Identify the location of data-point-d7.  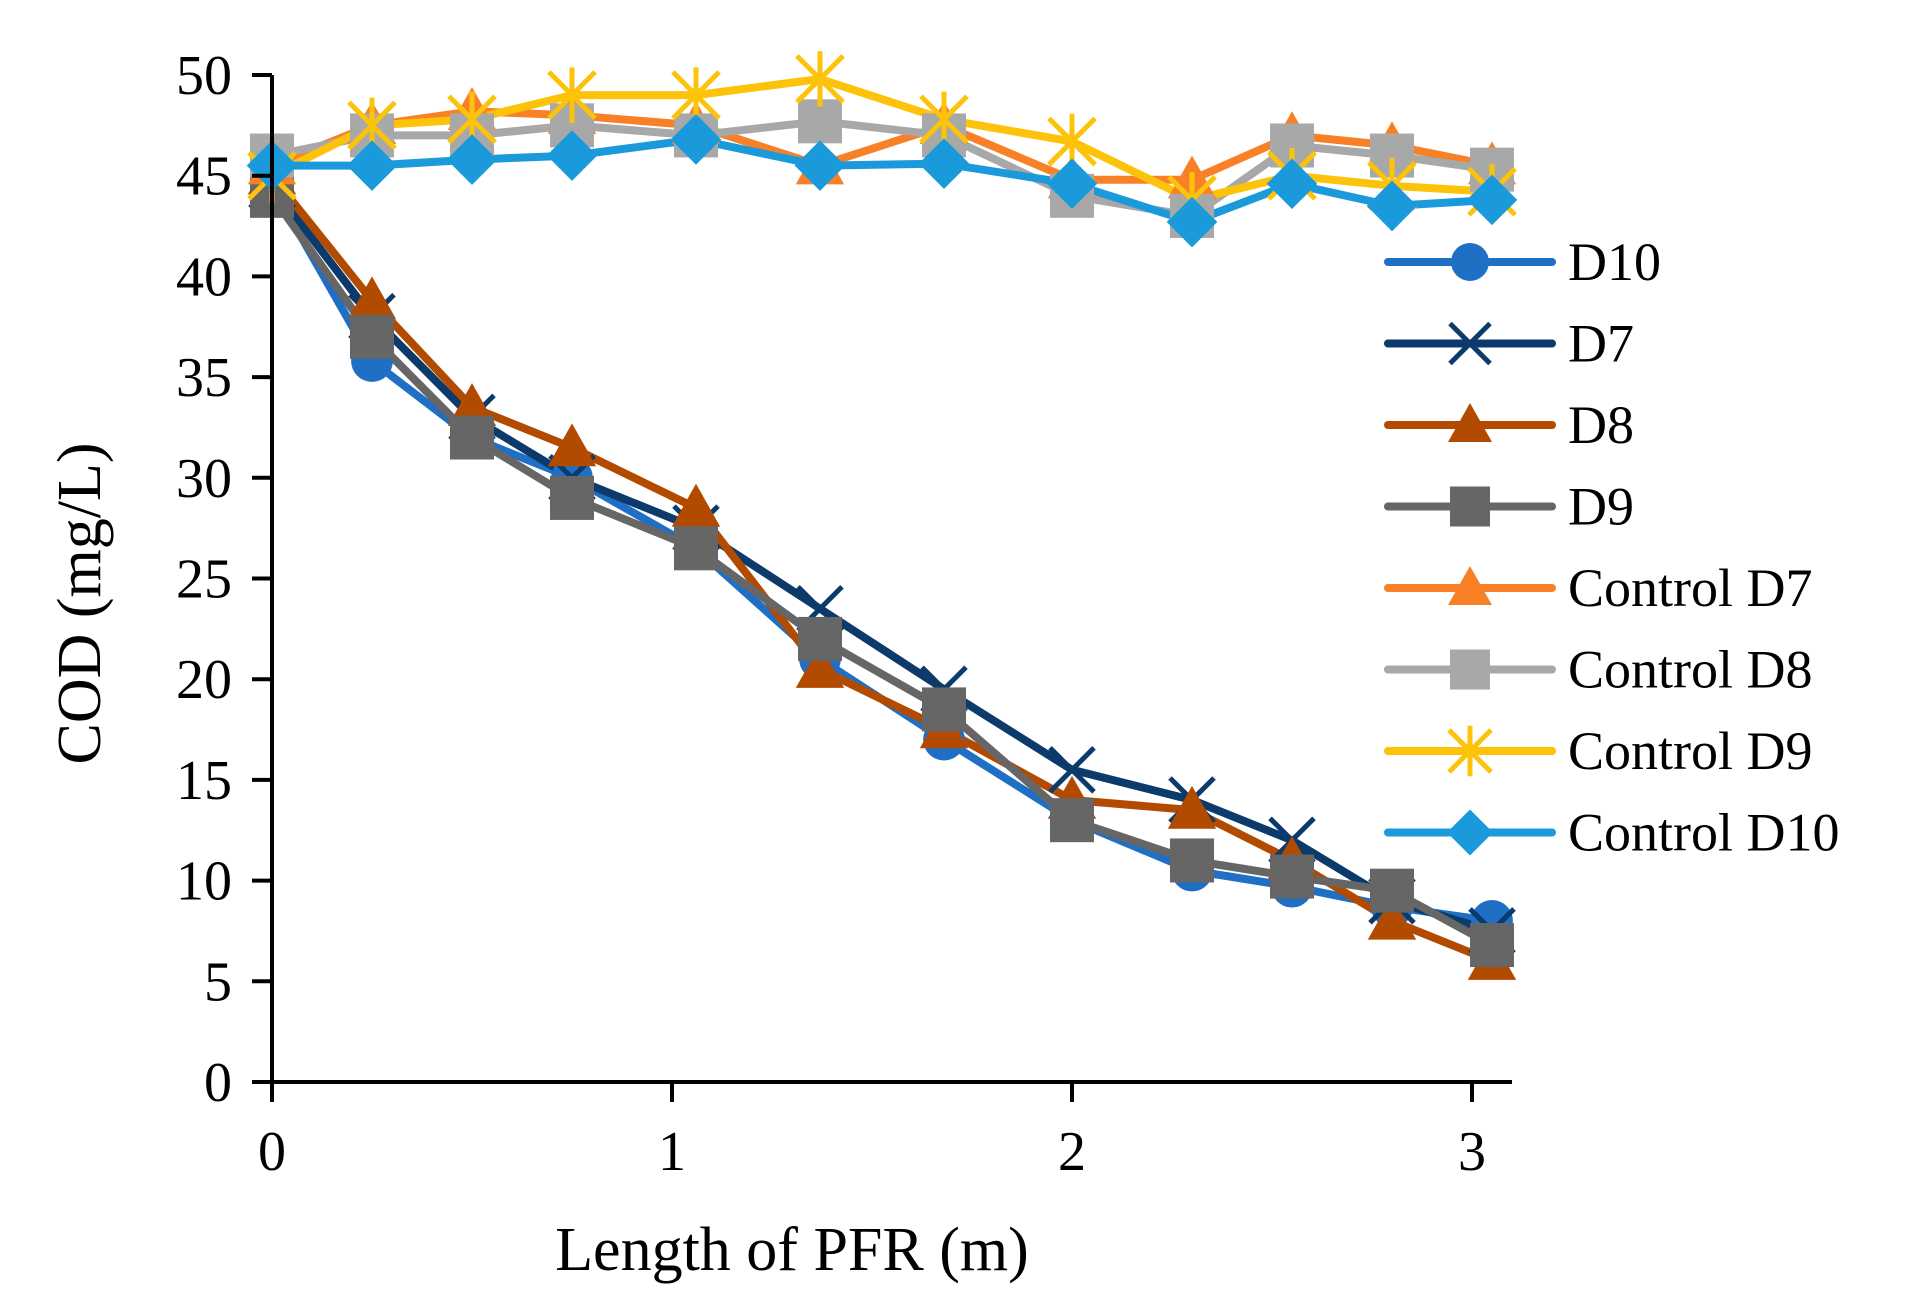
(1072, 770).